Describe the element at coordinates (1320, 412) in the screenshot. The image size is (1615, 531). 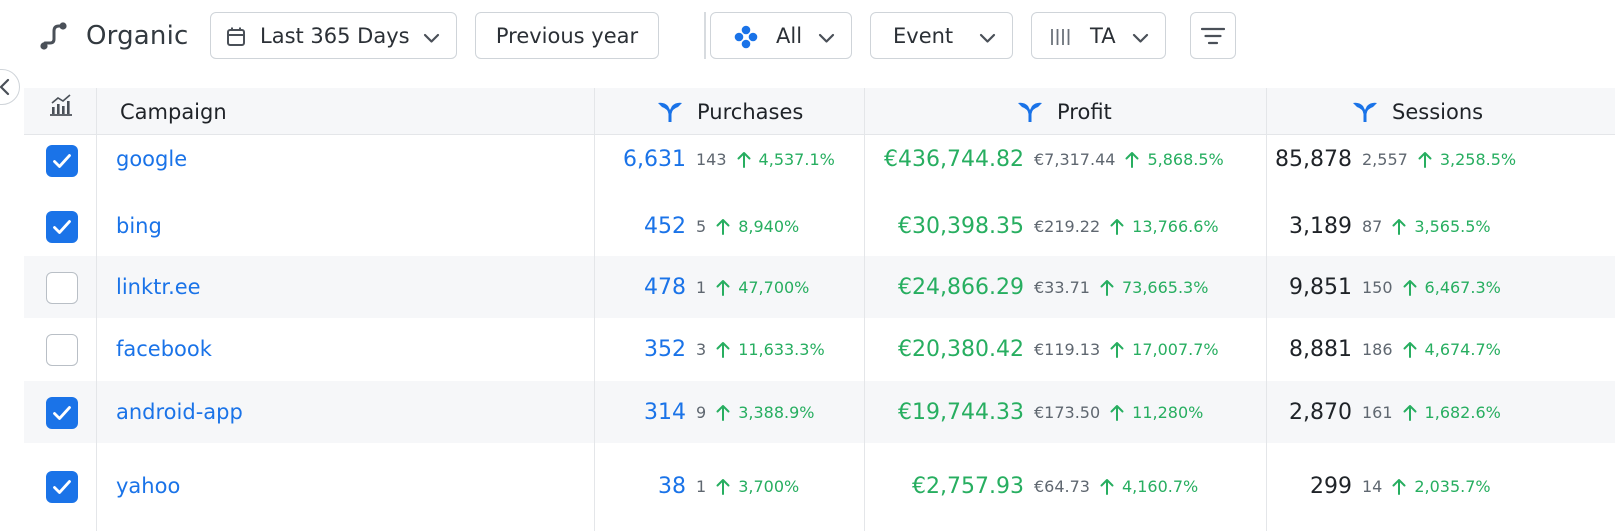
I see `sessions-value: 2,870` at that location.